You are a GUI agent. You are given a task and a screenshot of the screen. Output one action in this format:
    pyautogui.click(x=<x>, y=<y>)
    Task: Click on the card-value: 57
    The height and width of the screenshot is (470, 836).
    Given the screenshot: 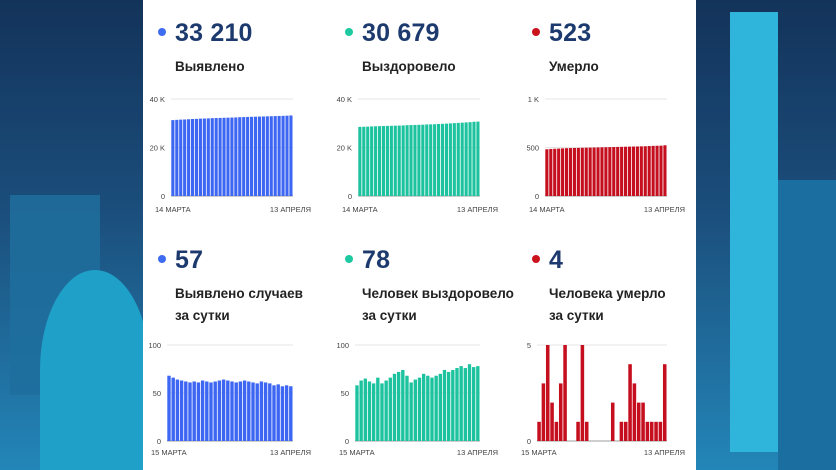 What is the action you would take?
    pyautogui.click(x=189, y=260)
    